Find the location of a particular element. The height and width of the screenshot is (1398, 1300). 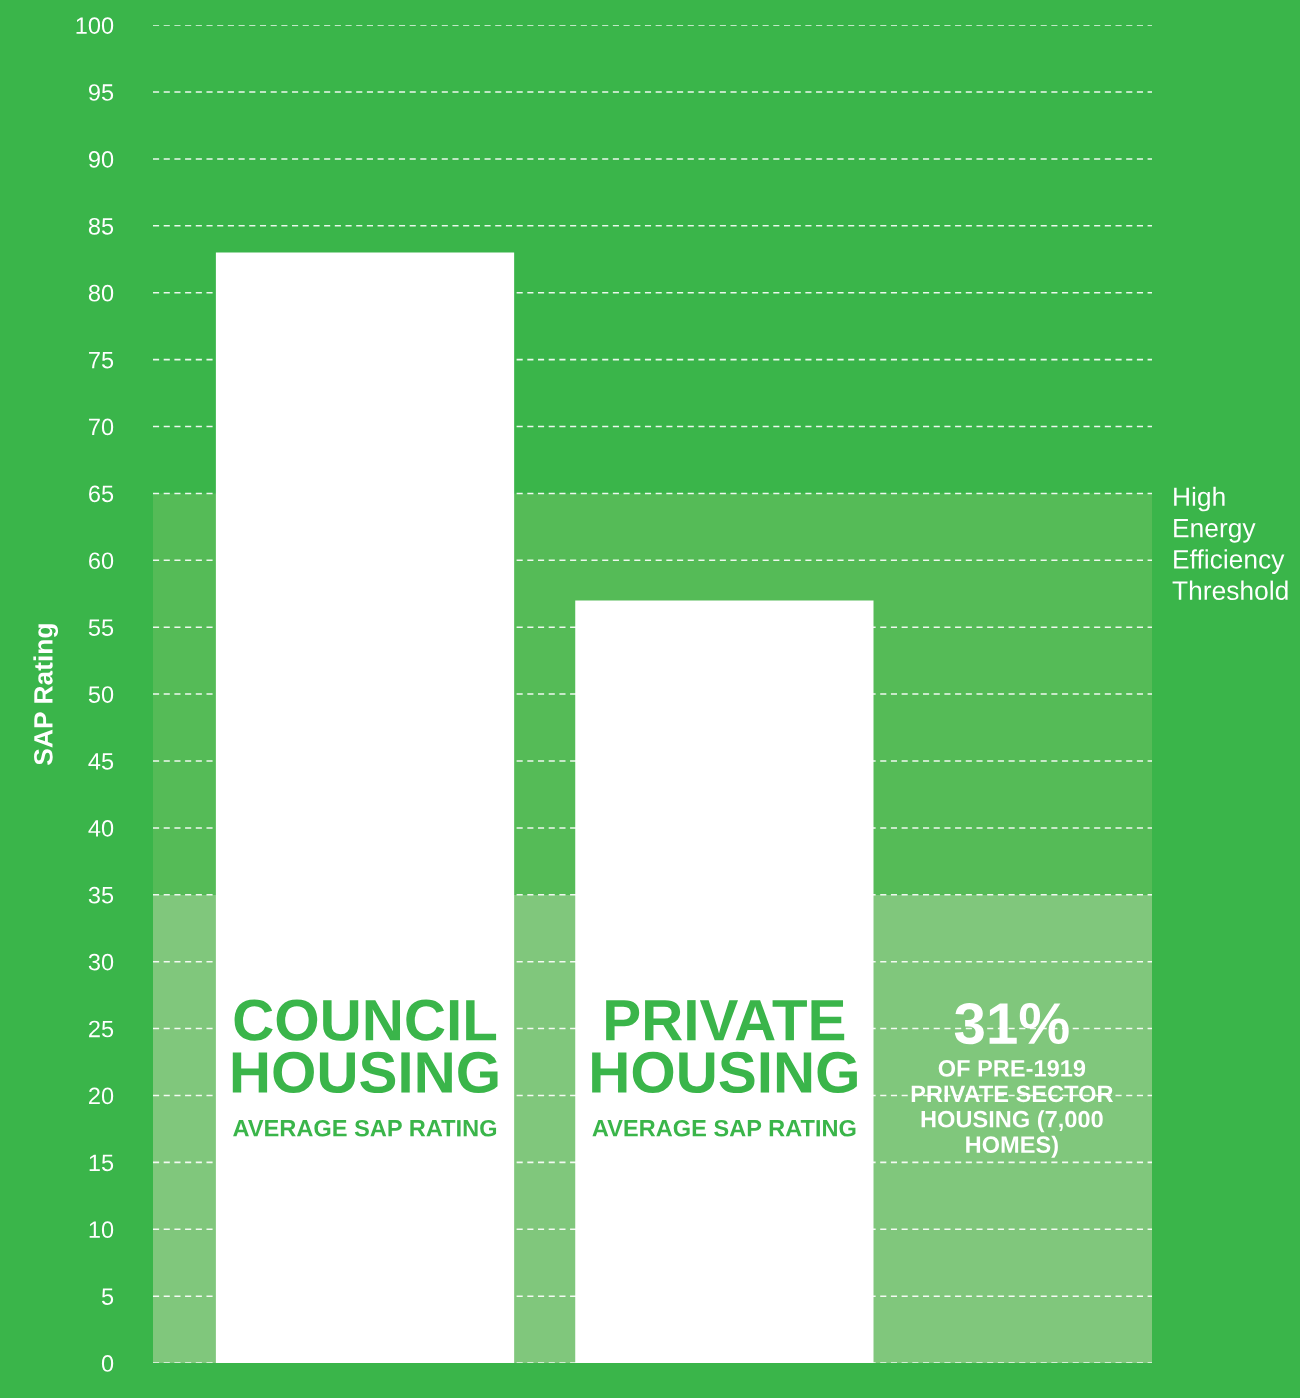

y-tick-label: 15 is located at coordinates (101, 1163).